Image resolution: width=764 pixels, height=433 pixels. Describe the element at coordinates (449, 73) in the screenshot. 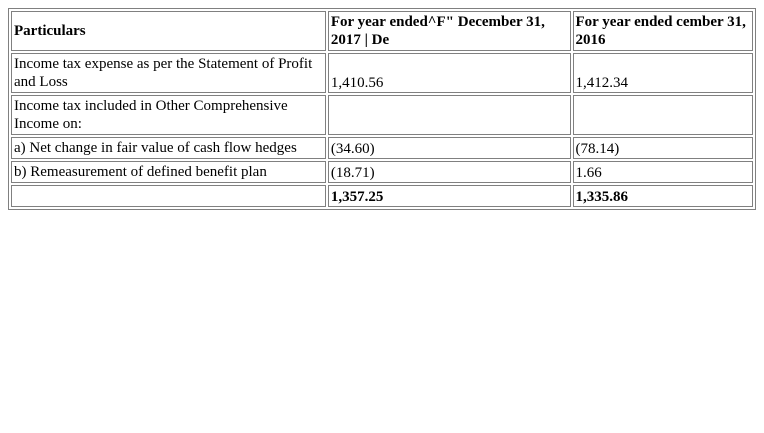

I see `cell-2017: 1,410.56` at that location.